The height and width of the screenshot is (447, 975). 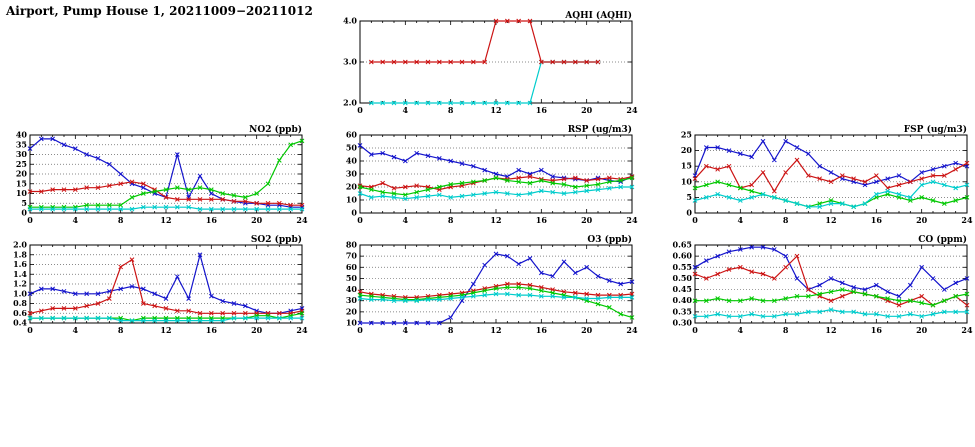 I want to click on chart-rsp: 0 4 8 12 16 20 24 0 10 20 30 40 50 60 RSP (ug/m3), so click(x=485, y=177).